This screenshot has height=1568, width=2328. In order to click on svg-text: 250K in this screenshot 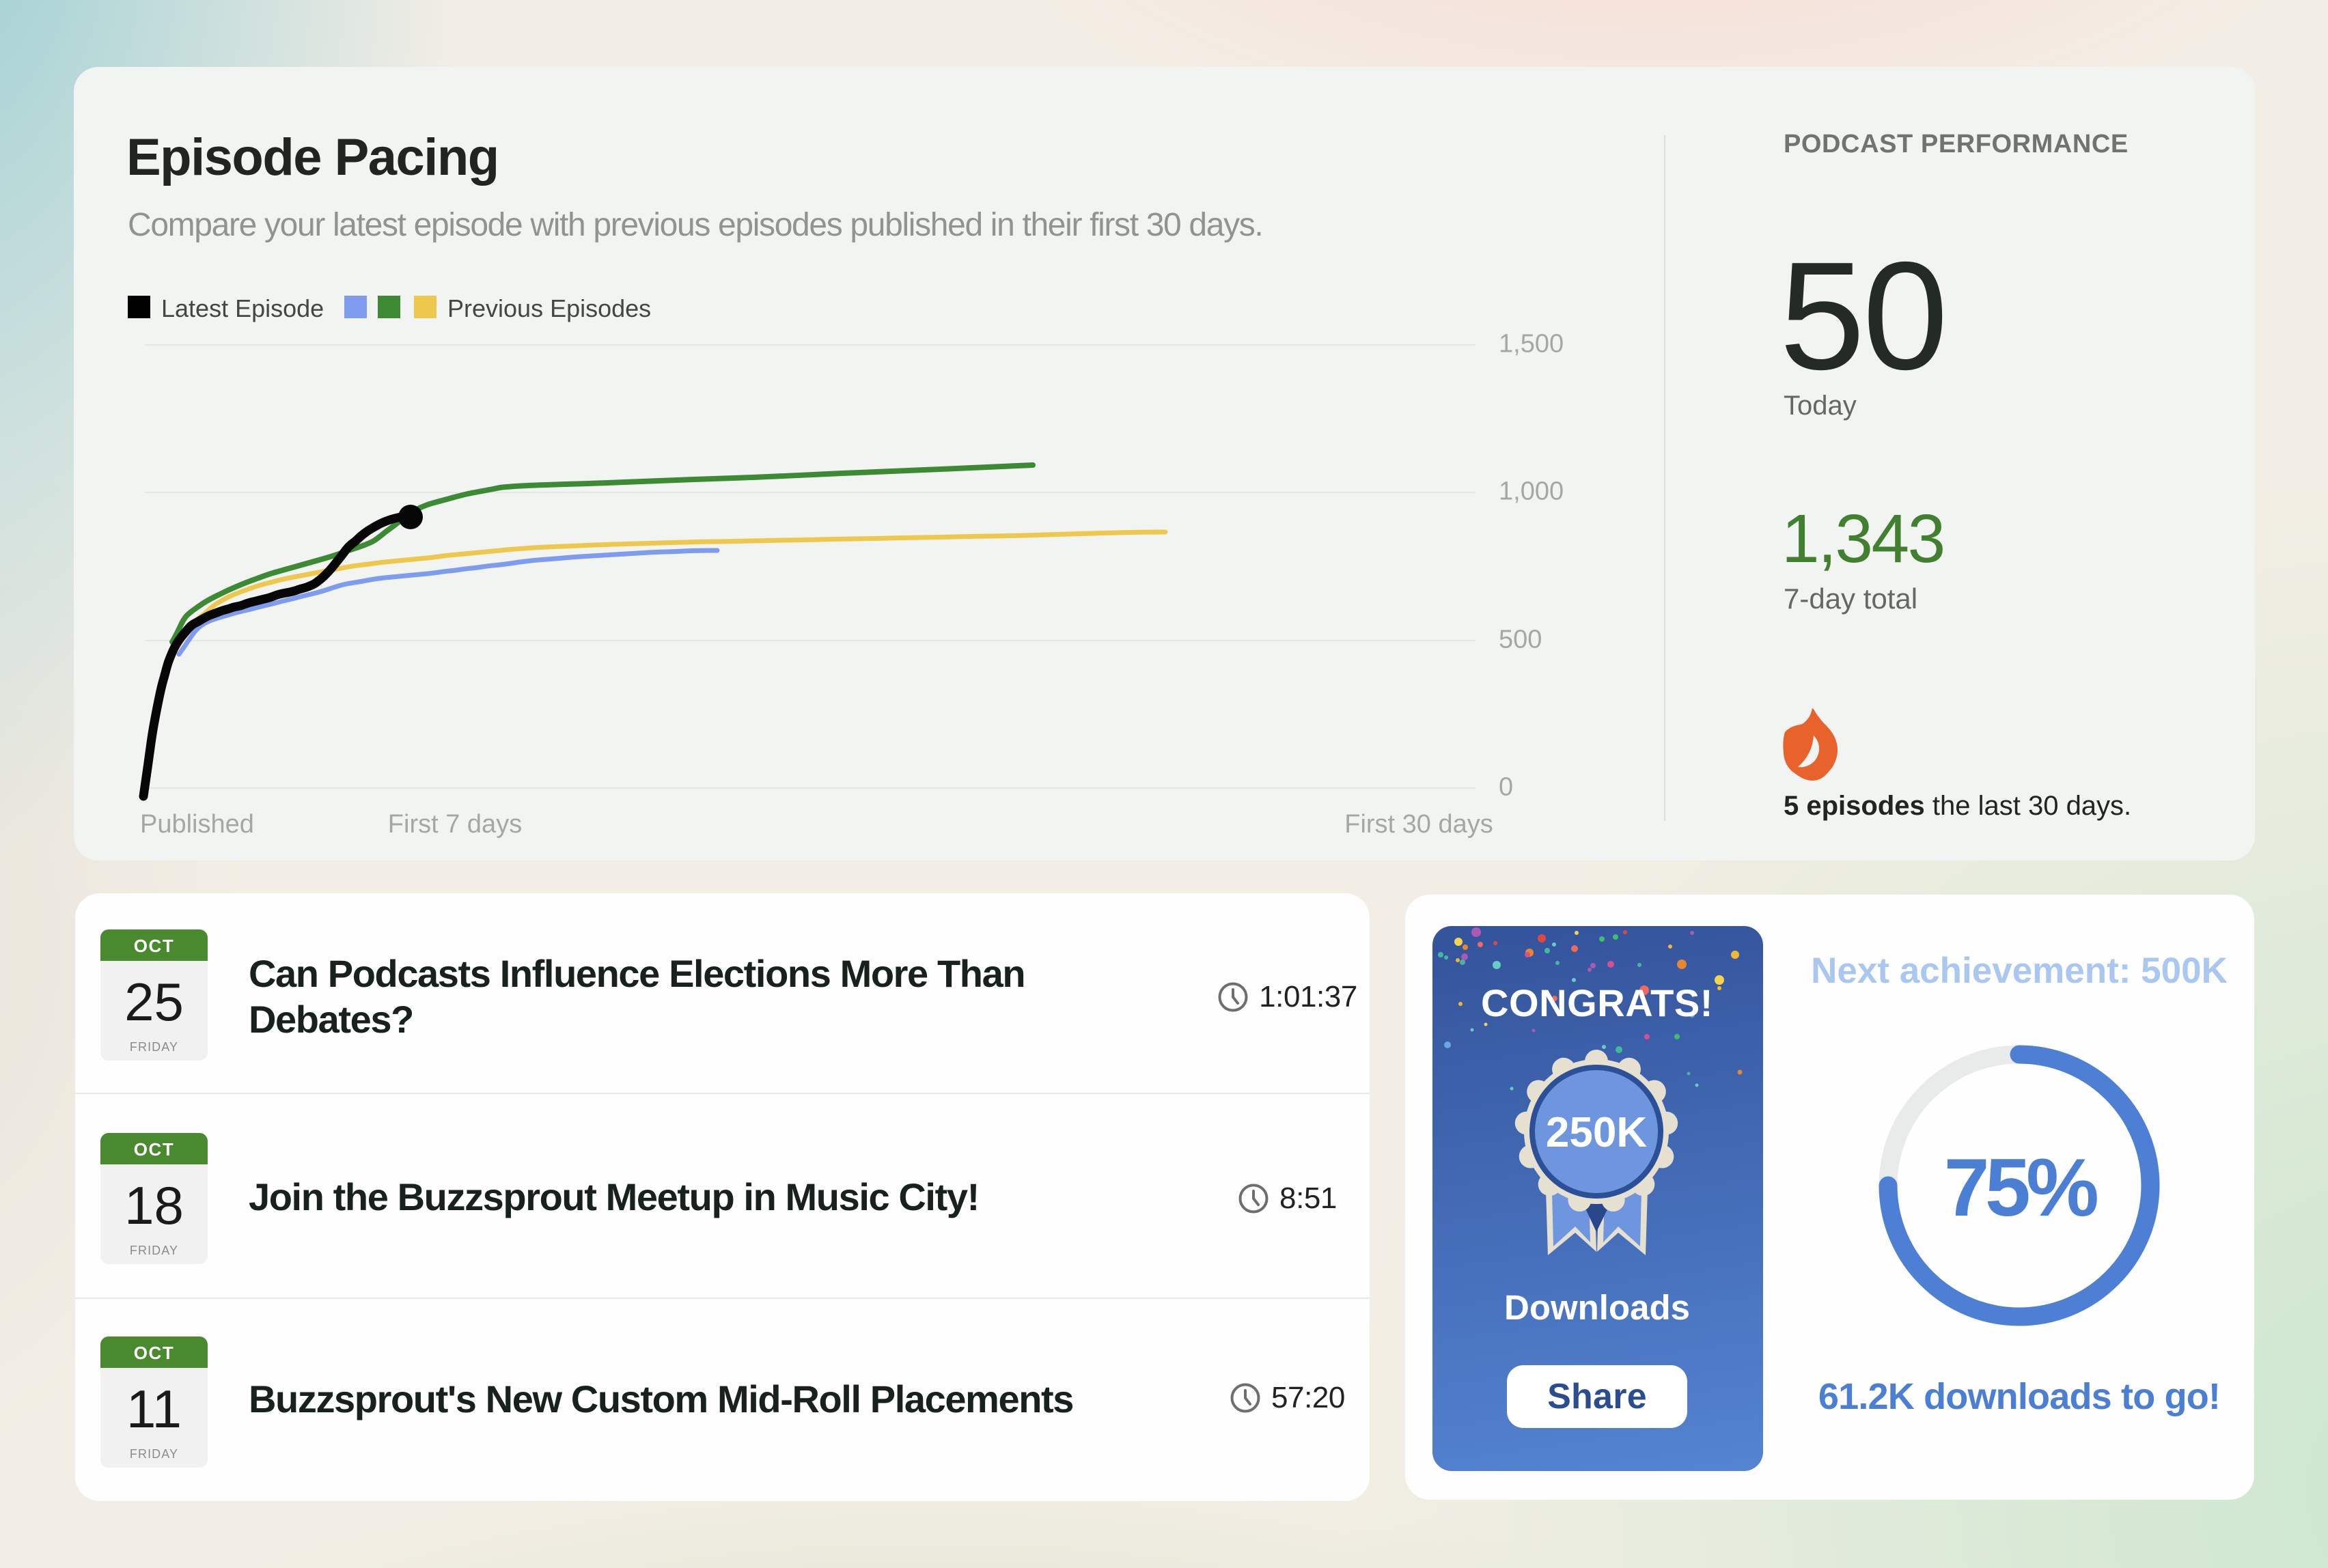, I will do `click(1596, 1132)`.